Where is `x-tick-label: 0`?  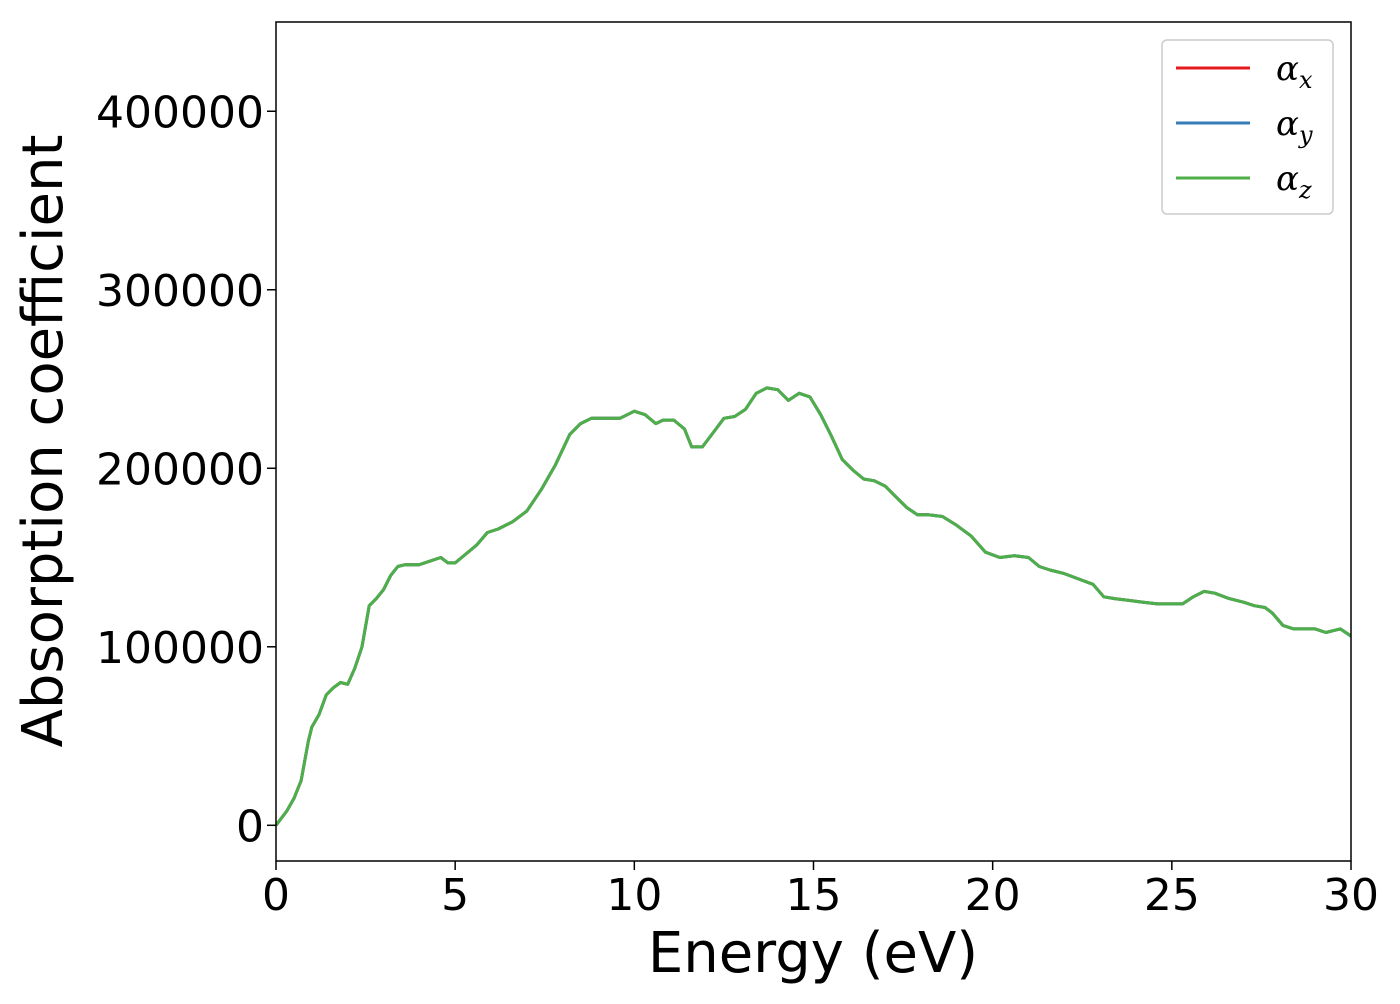 x-tick-label: 0 is located at coordinates (276, 895).